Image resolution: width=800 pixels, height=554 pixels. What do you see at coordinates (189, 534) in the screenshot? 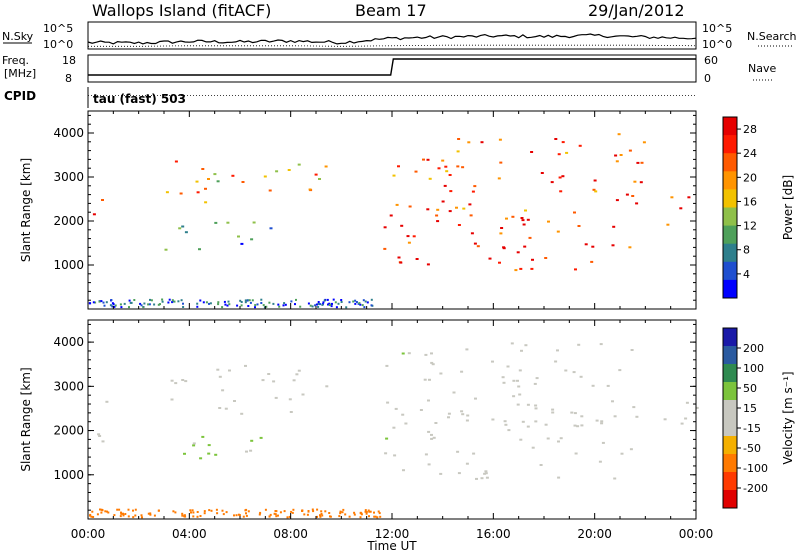
I see `x-tick-label: 04:00` at bounding box center [189, 534].